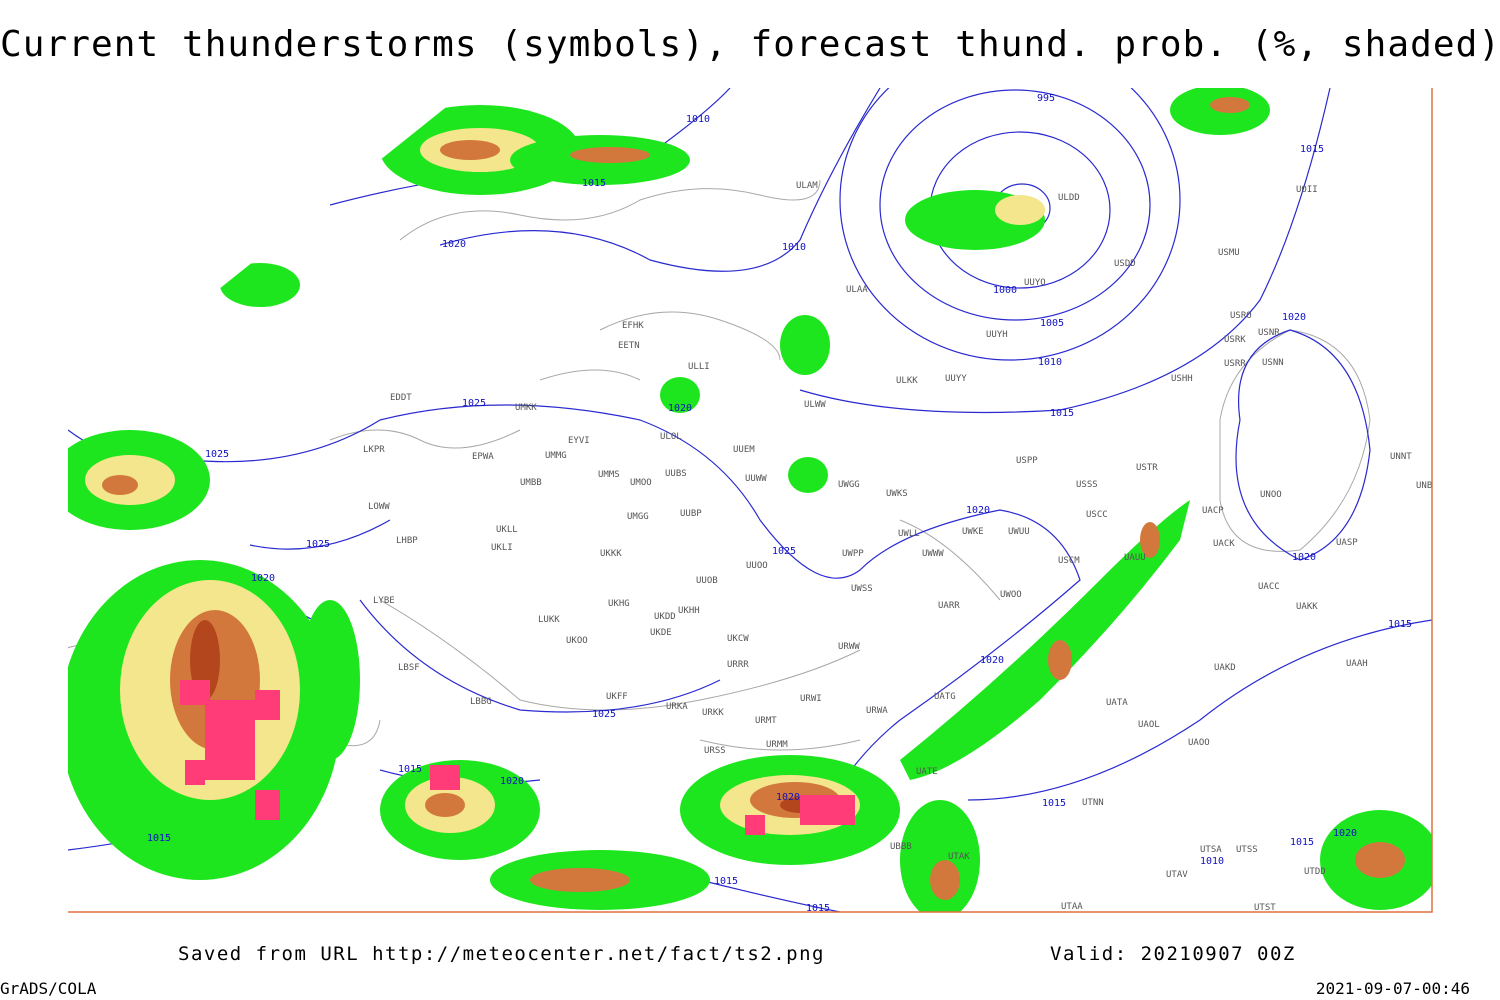 Image resolution: width=1500 pixels, height=1000 pixels. What do you see at coordinates (1235, 340) in the screenshot?
I see `station-label: USRK` at bounding box center [1235, 340].